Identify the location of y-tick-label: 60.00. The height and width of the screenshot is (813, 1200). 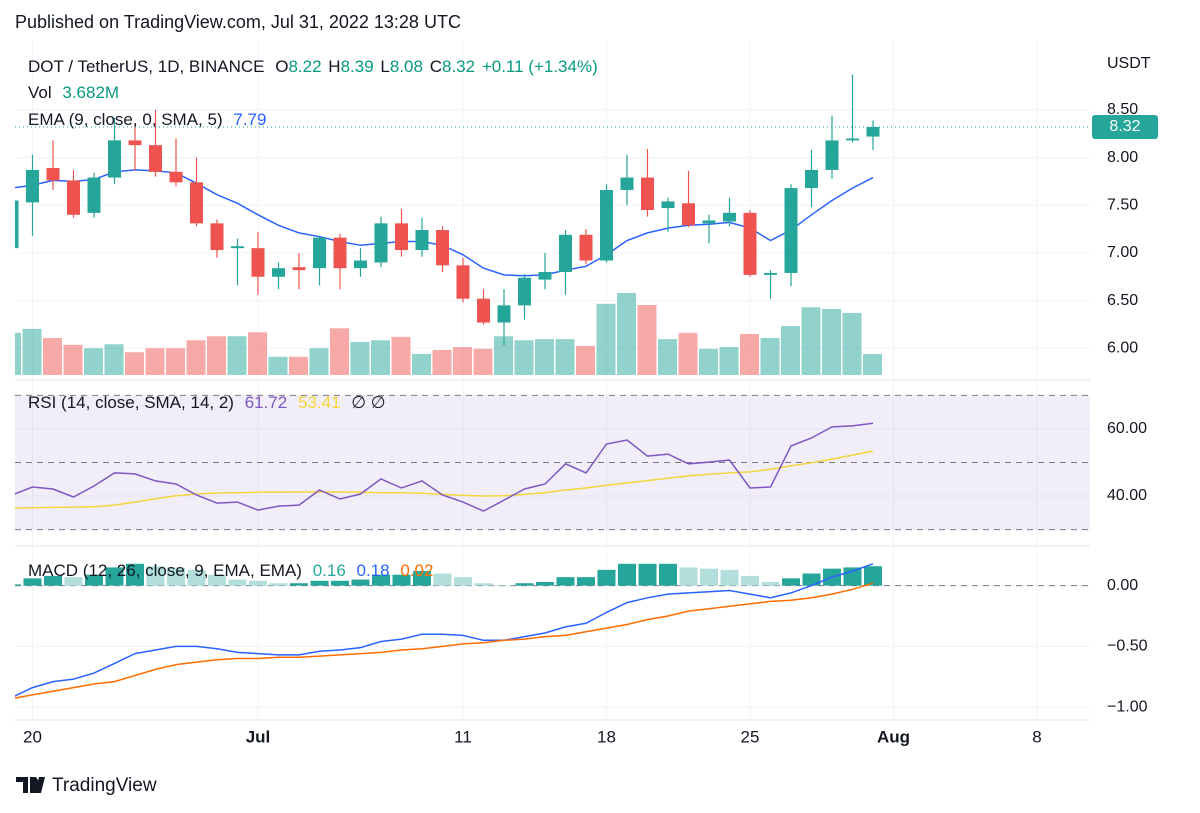
(1127, 428).